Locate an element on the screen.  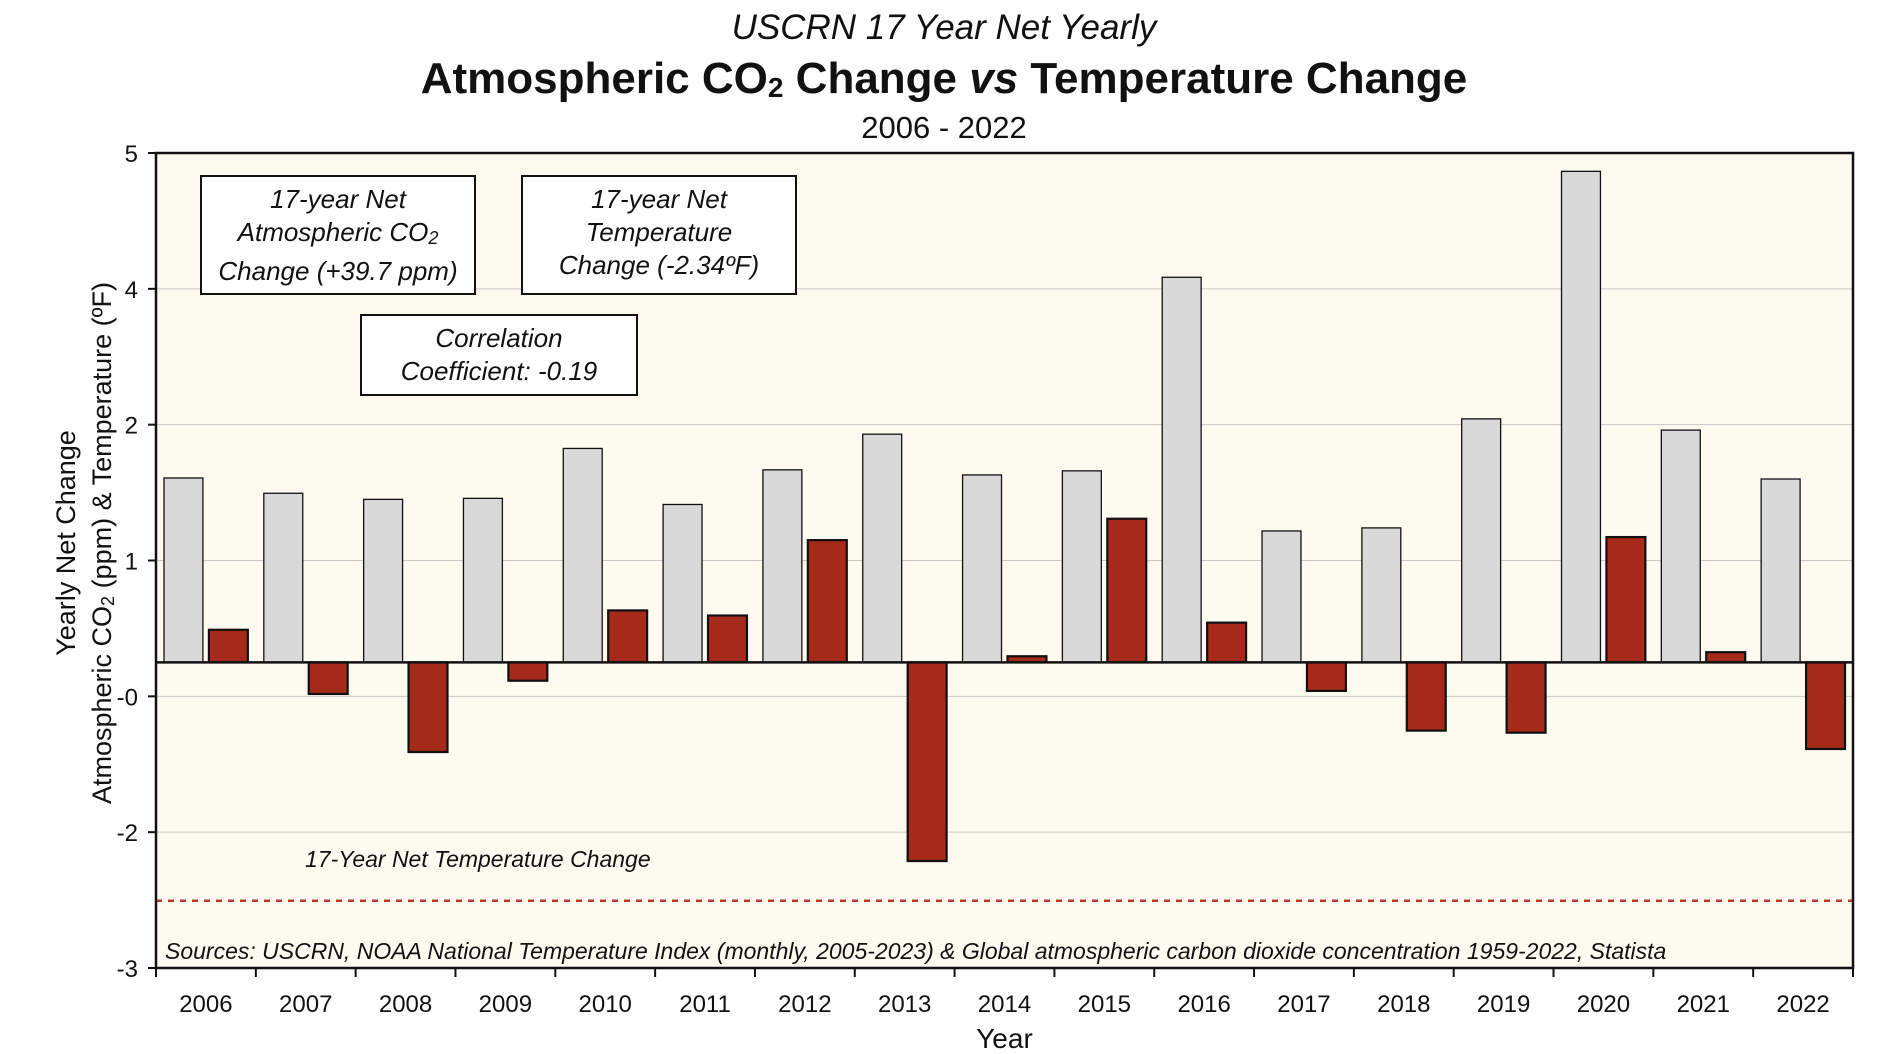
bar-co2-2007 is located at coordinates (283, 578).